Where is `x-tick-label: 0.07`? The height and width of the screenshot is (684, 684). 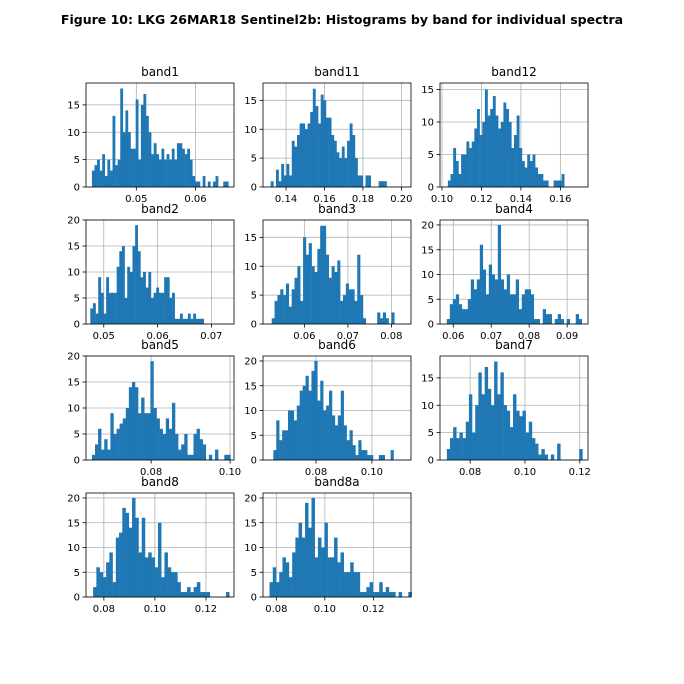 x-tick-label: 0.07 is located at coordinates (348, 336).